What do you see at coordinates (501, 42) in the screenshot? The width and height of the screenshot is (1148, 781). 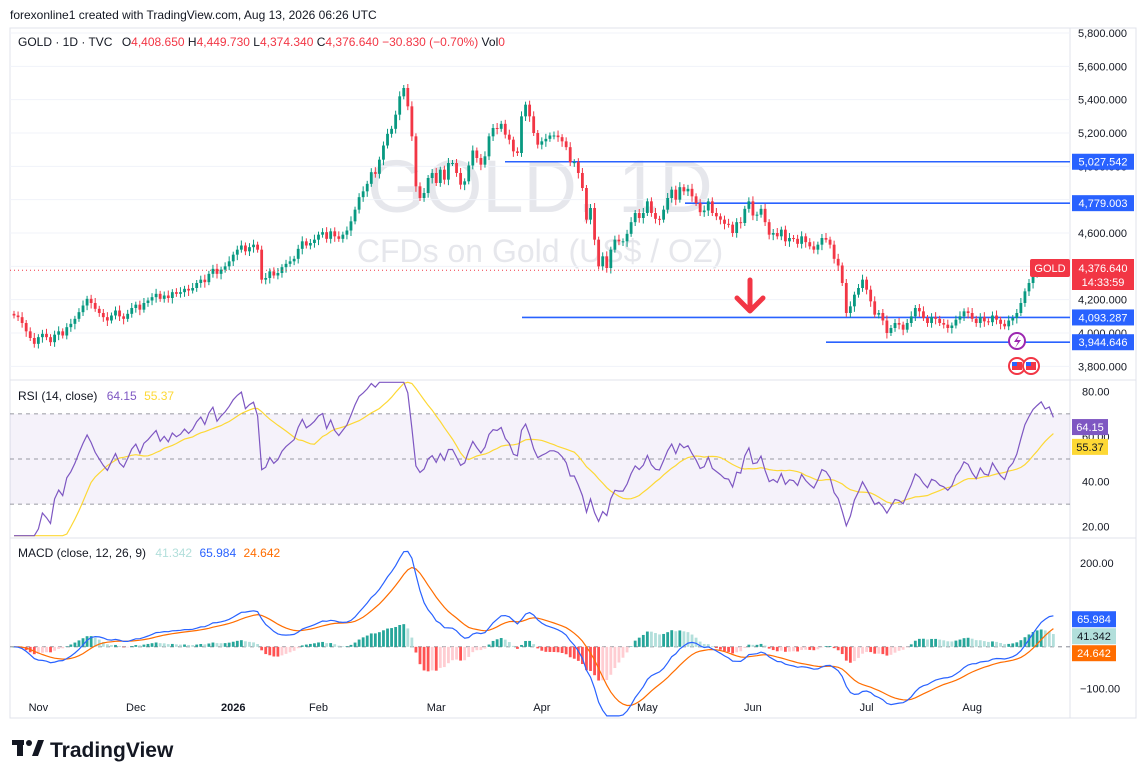 I see `volume-value: 0` at bounding box center [501, 42].